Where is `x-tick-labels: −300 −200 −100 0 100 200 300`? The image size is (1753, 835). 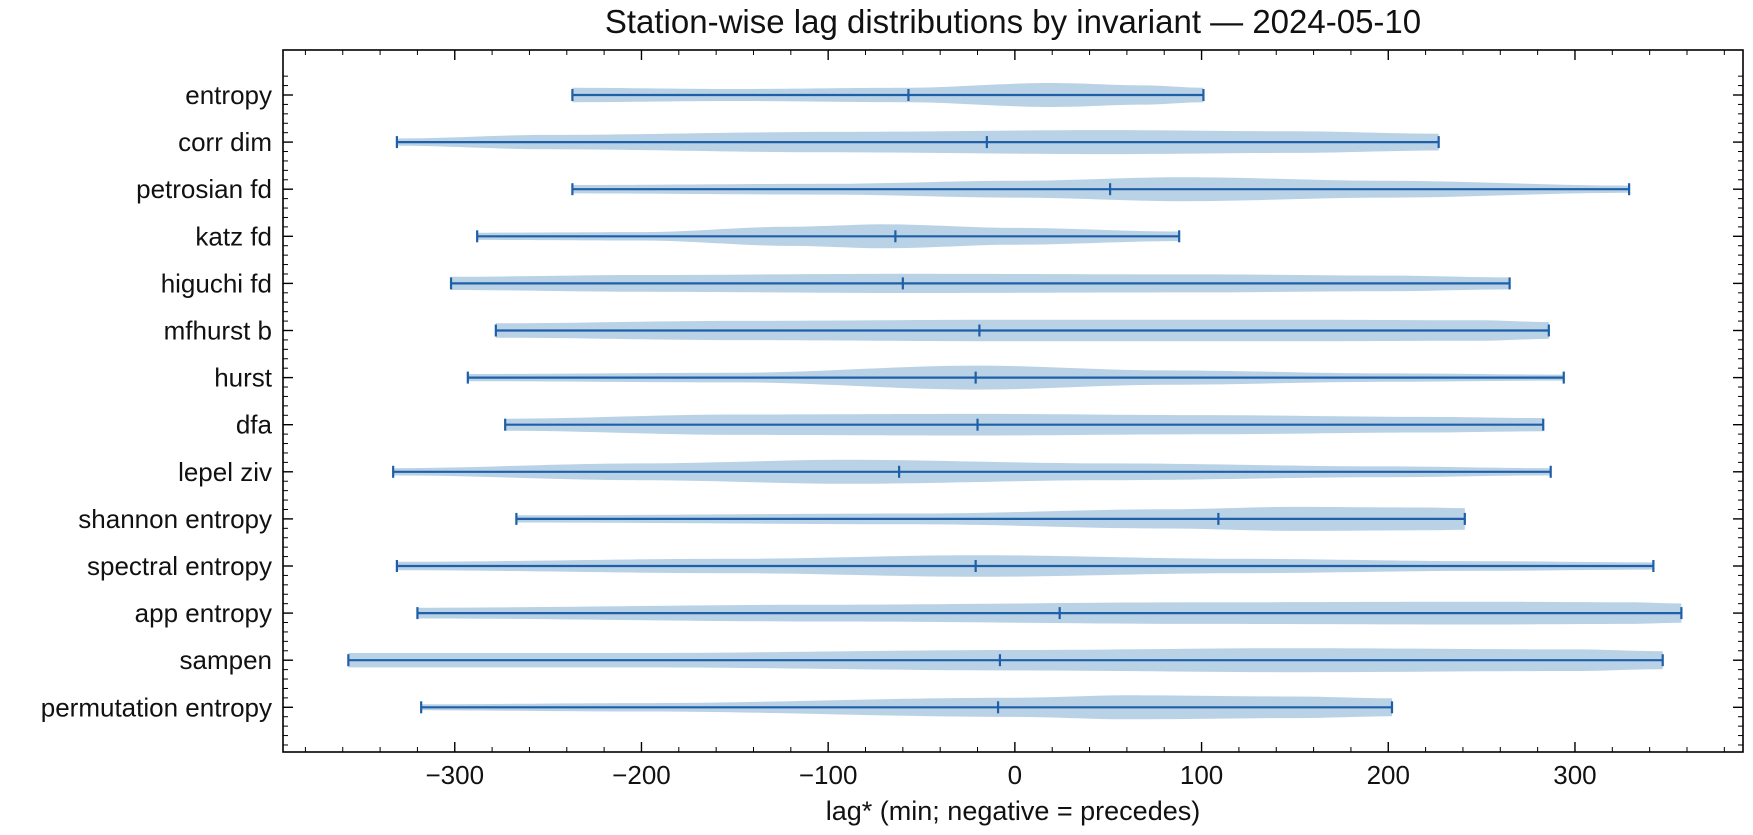 x-tick-labels: −300 −200 −100 0 100 200 300 is located at coordinates (1010, 775).